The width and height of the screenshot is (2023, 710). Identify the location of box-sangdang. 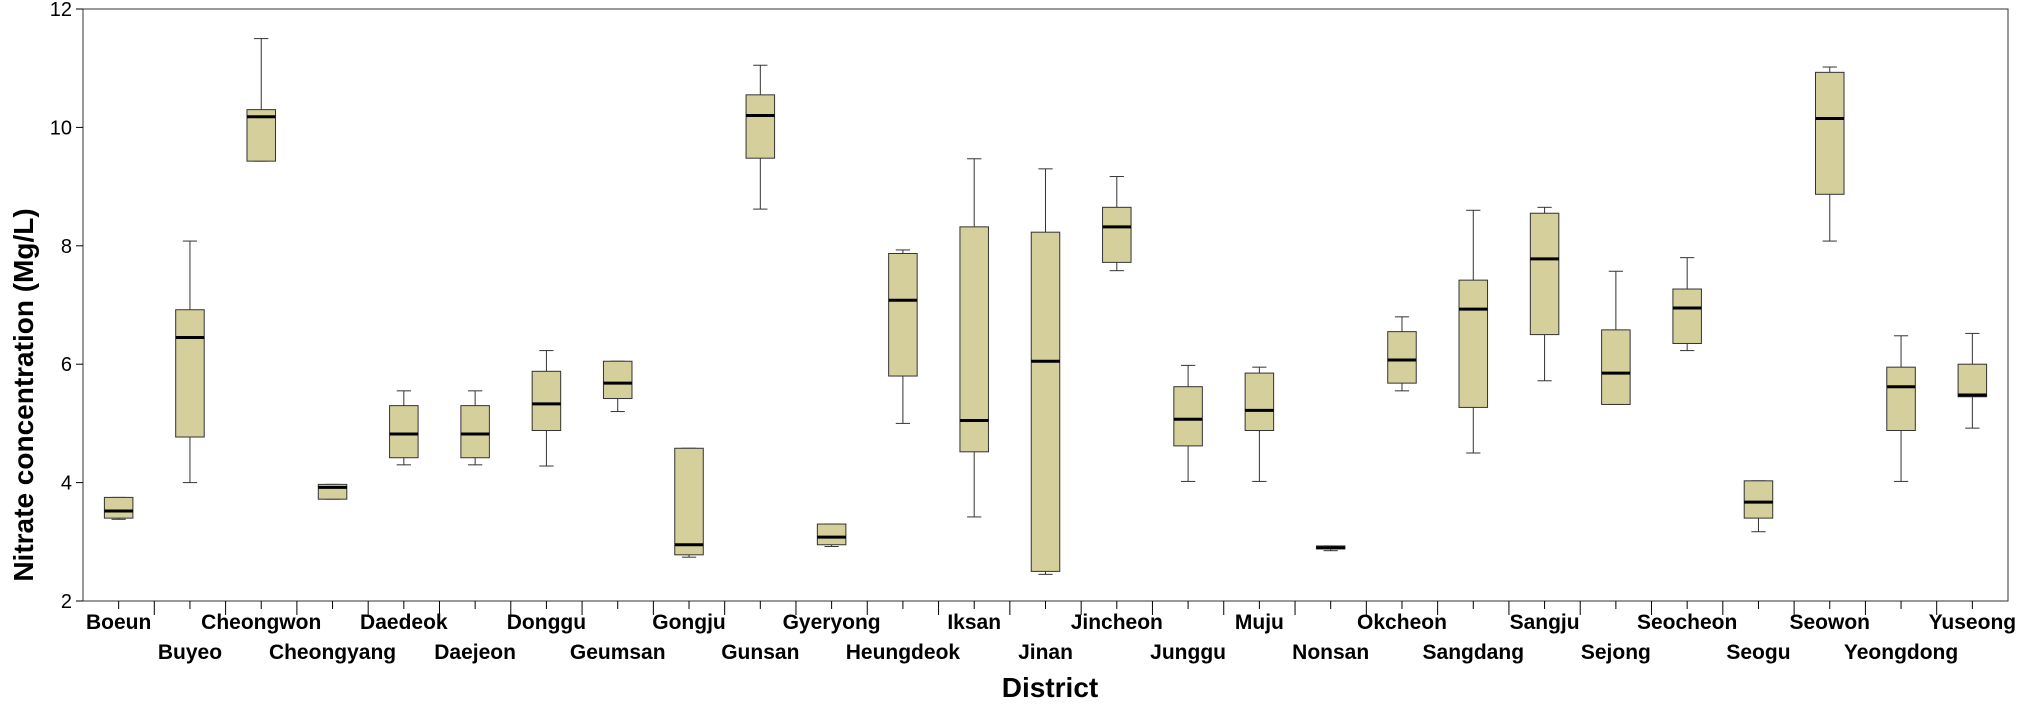
(1473, 331).